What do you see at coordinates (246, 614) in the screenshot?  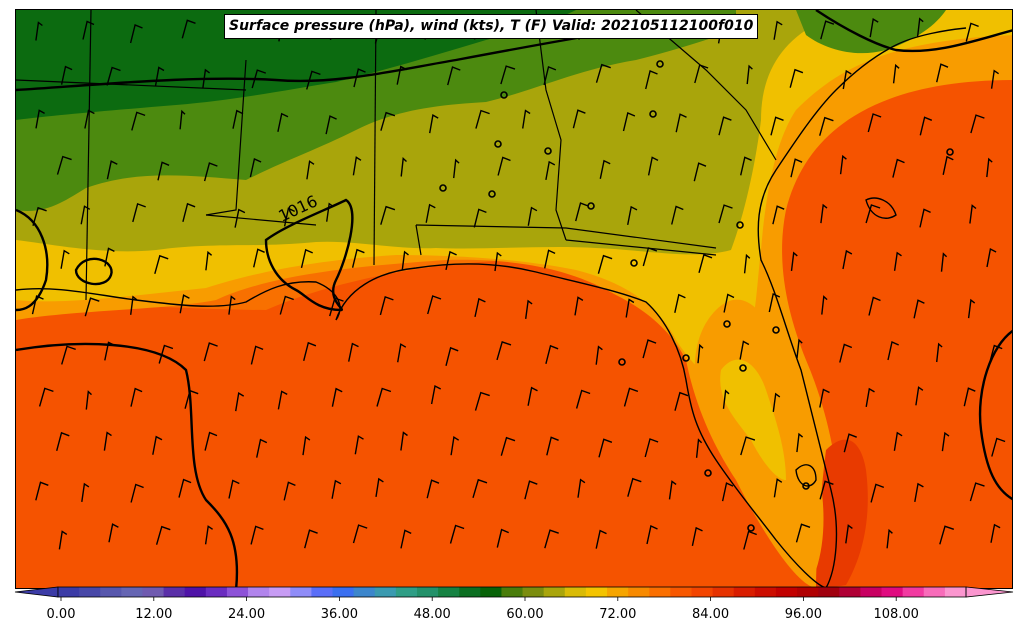 I see `colorbar-tick-label: 24.00` at bounding box center [246, 614].